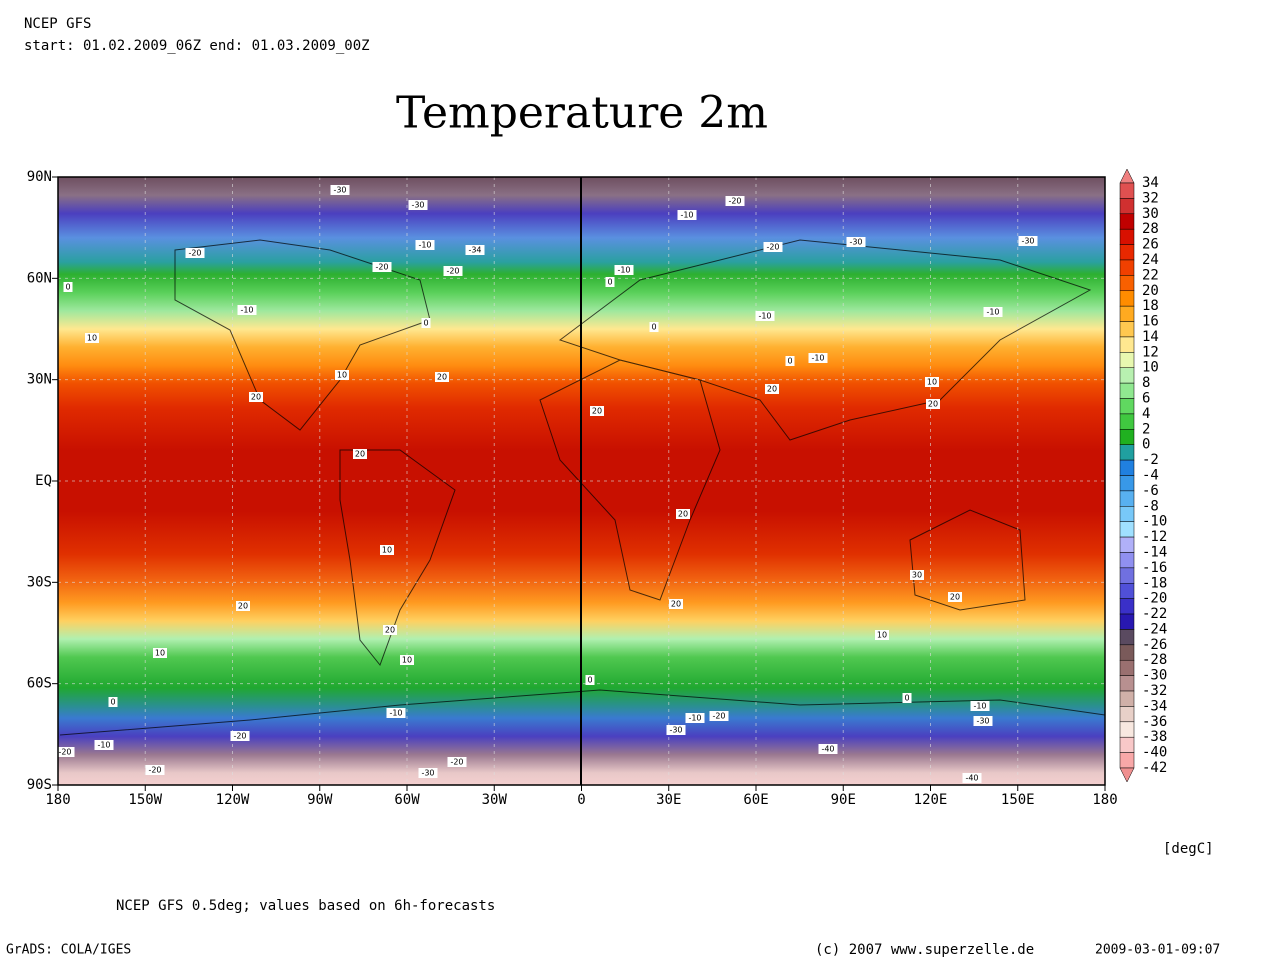 The image size is (1280, 960). Describe the element at coordinates (1154, 614) in the screenshot. I see `colorbar-label: -22` at that location.